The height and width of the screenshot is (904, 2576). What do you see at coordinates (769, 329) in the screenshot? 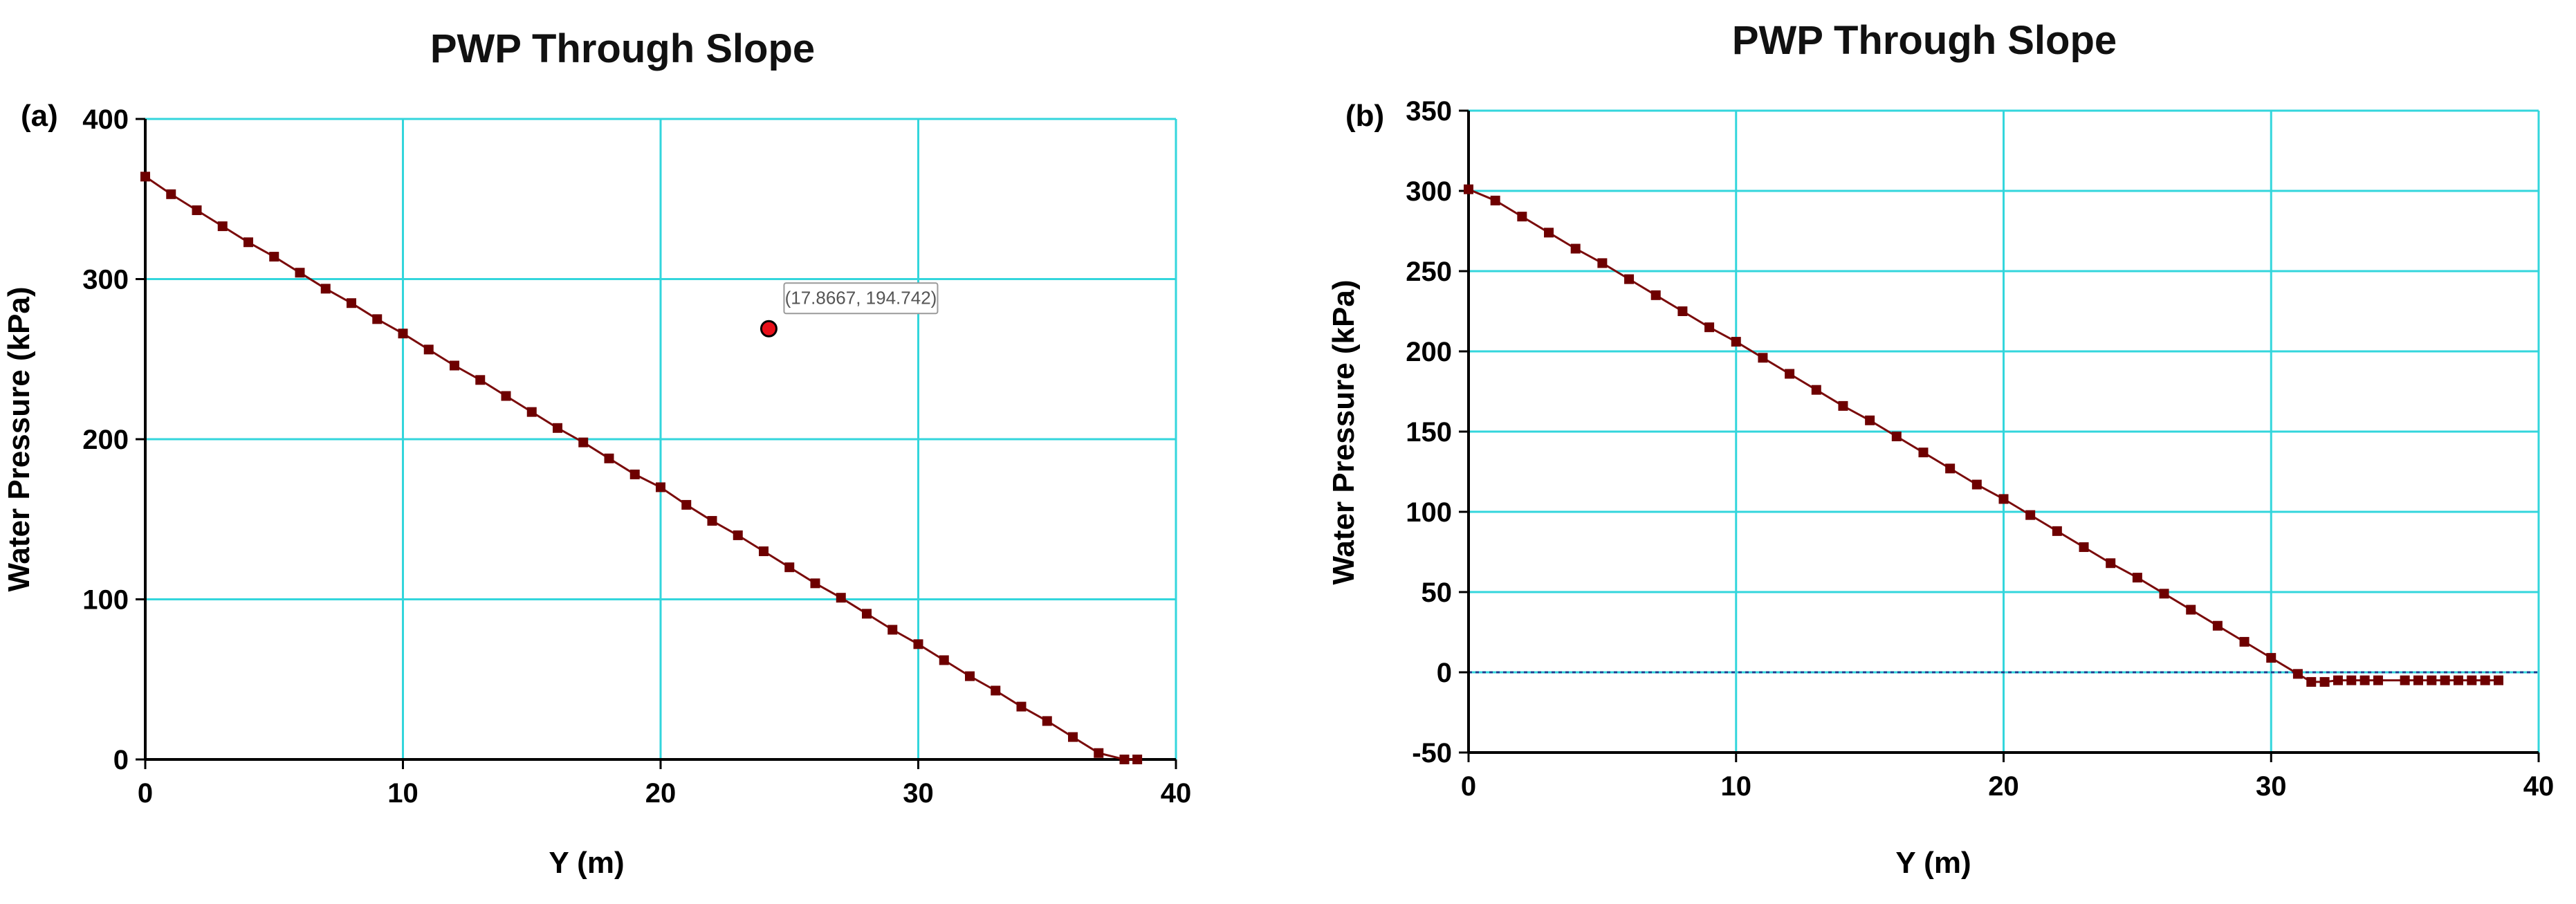
I see `highlighted-point` at bounding box center [769, 329].